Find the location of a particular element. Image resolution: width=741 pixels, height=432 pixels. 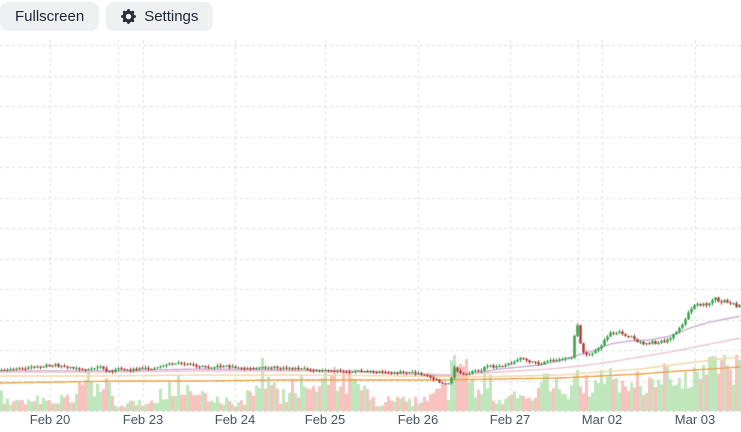

gear-icon is located at coordinates (129, 16).